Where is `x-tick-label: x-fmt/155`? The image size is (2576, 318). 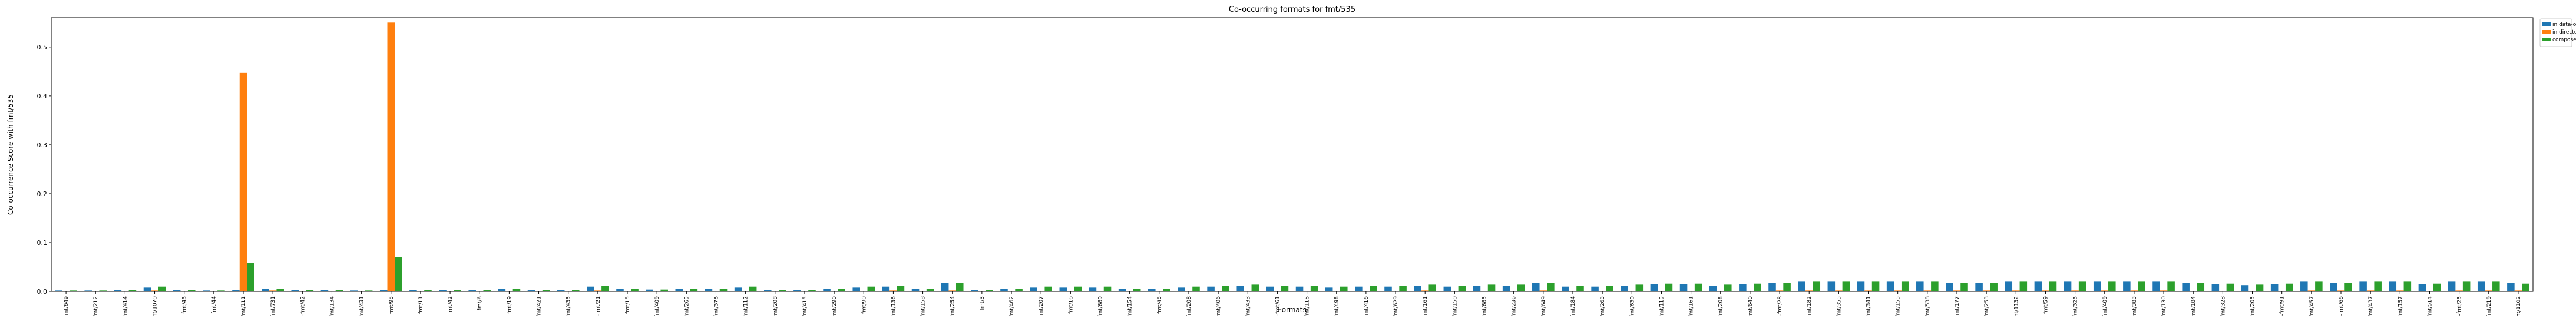
x-tick-label: x-fmt/155 is located at coordinates (1899, 306).